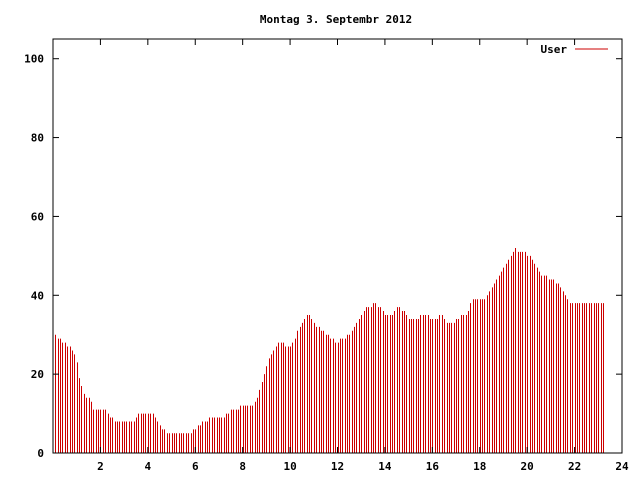 Image resolution: width=640 pixels, height=480 pixels. Describe the element at coordinates (289, 466) in the screenshot. I see `x-tick-label: 10` at that location.